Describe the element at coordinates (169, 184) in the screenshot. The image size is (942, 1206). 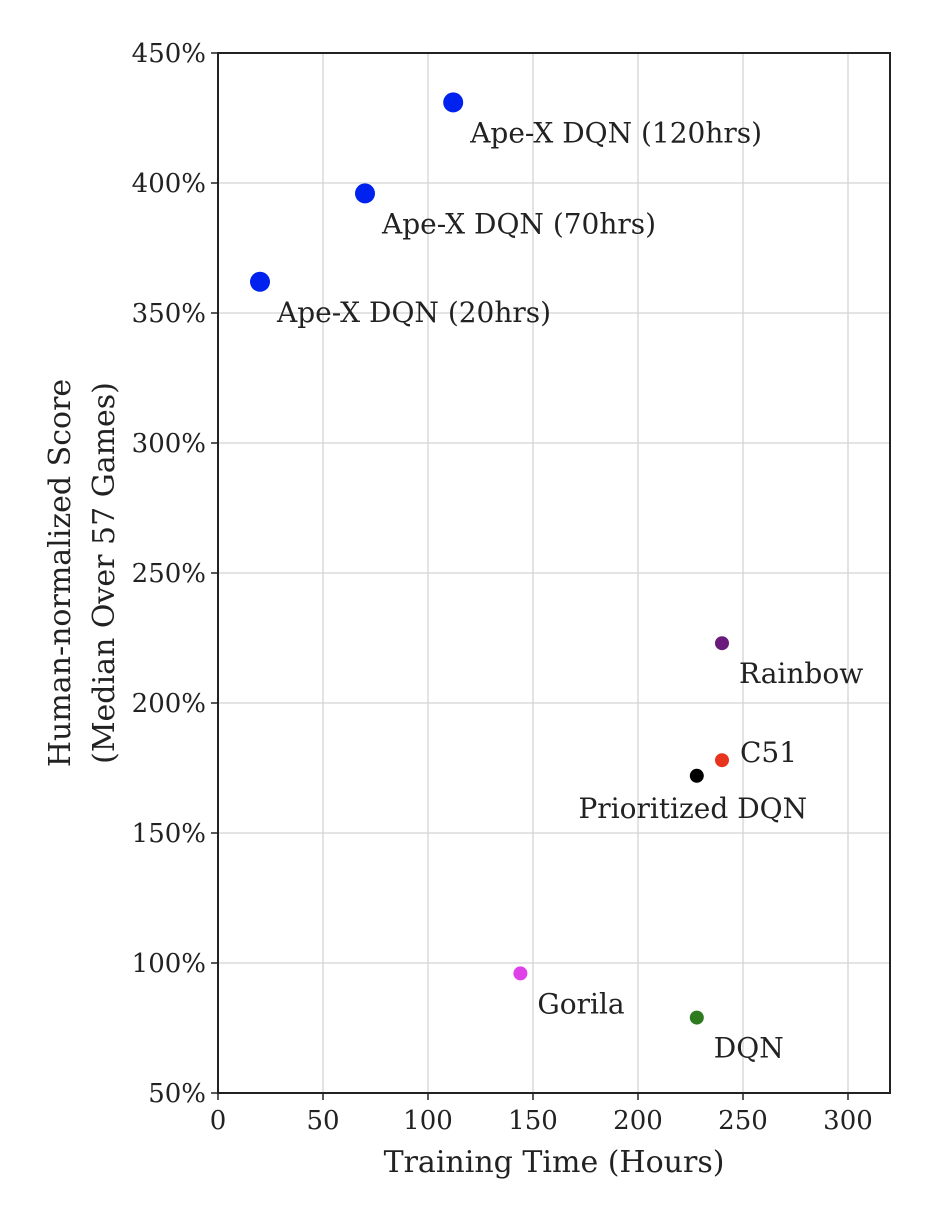
I see `y-tick-label: 400%` at that location.